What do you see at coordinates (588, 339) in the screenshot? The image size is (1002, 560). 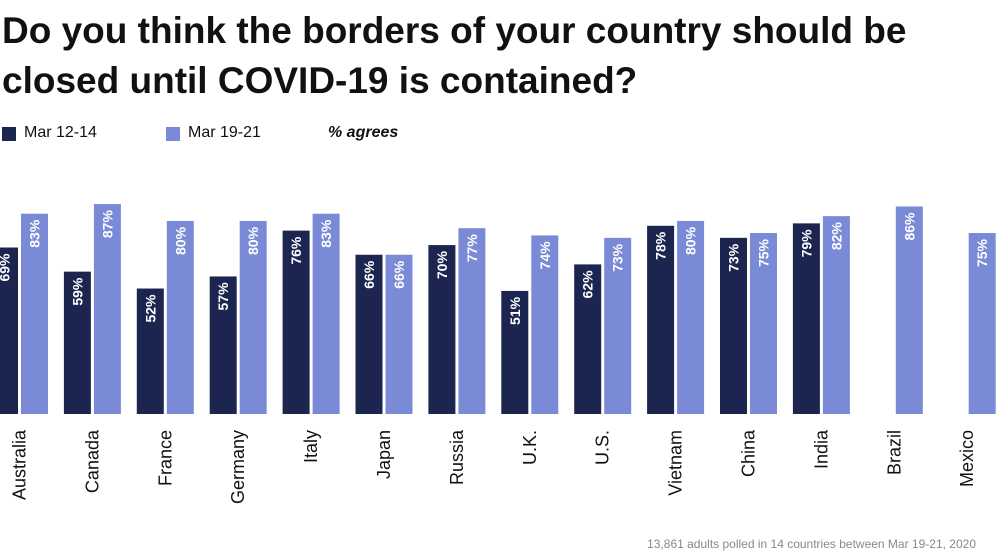 I see `bar-1-us` at bounding box center [588, 339].